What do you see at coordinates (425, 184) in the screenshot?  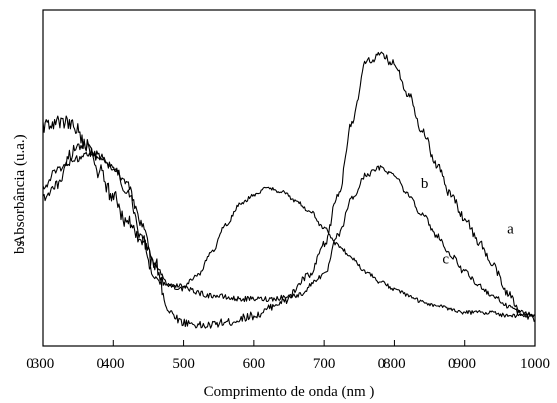 I see `curve-label-b: b` at bounding box center [425, 184].